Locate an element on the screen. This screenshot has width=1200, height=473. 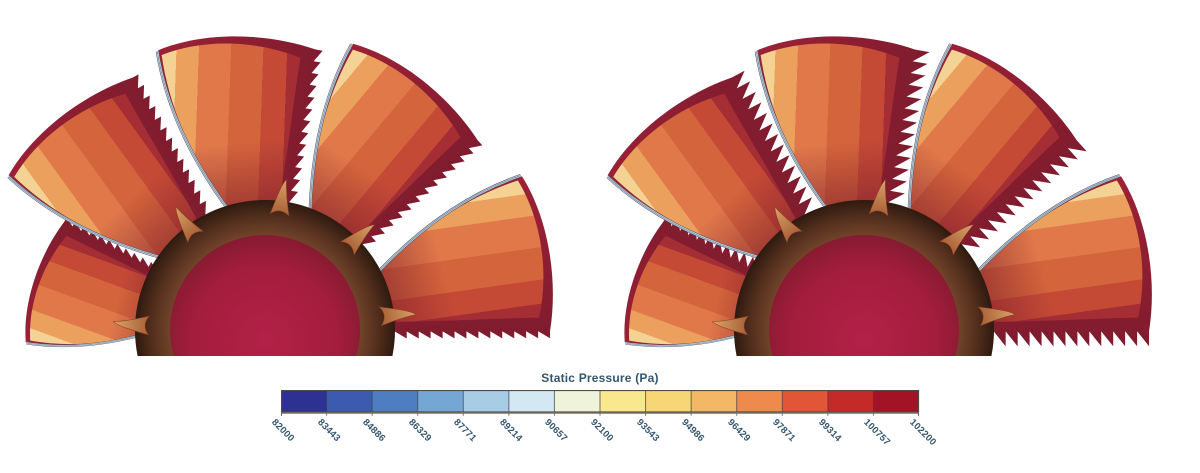
colorbar-tick-label: 102200 is located at coordinates (923, 433).